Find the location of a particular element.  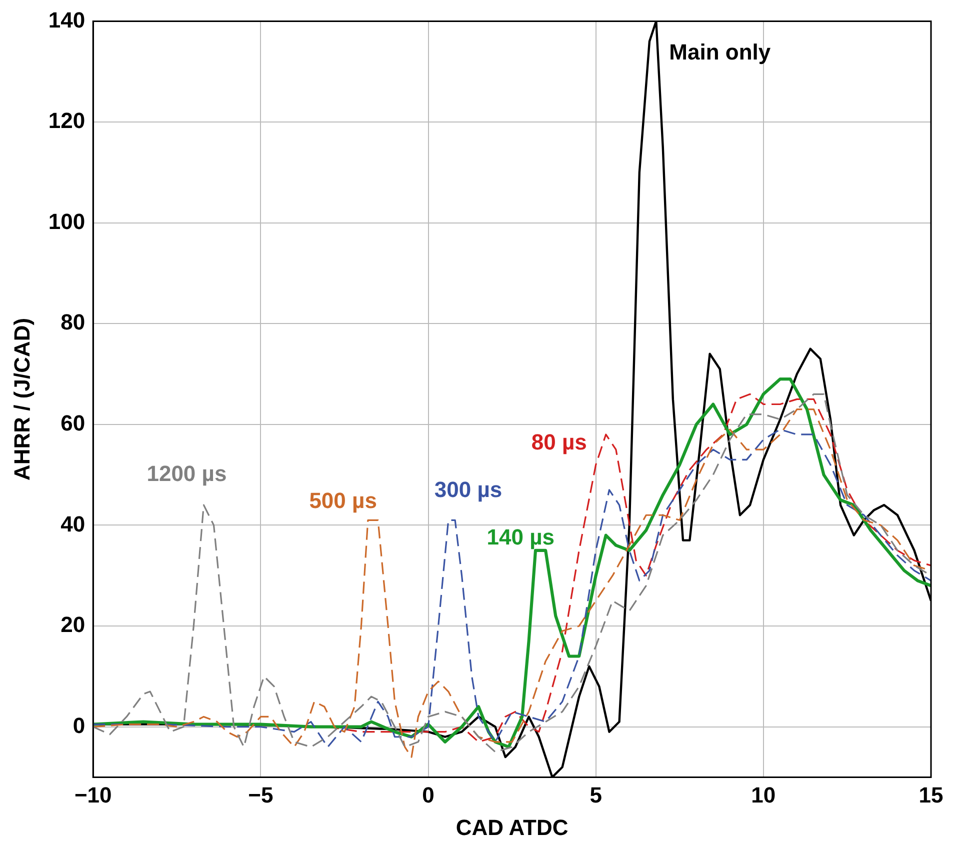

series-label: 1200 µs is located at coordinates (186, 473).